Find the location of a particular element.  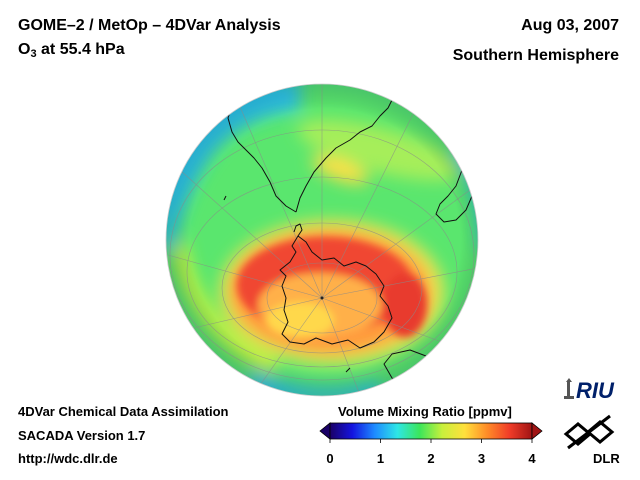

footer-line-2: SACADA Version 1.7 is located at coordinates (82, 435).